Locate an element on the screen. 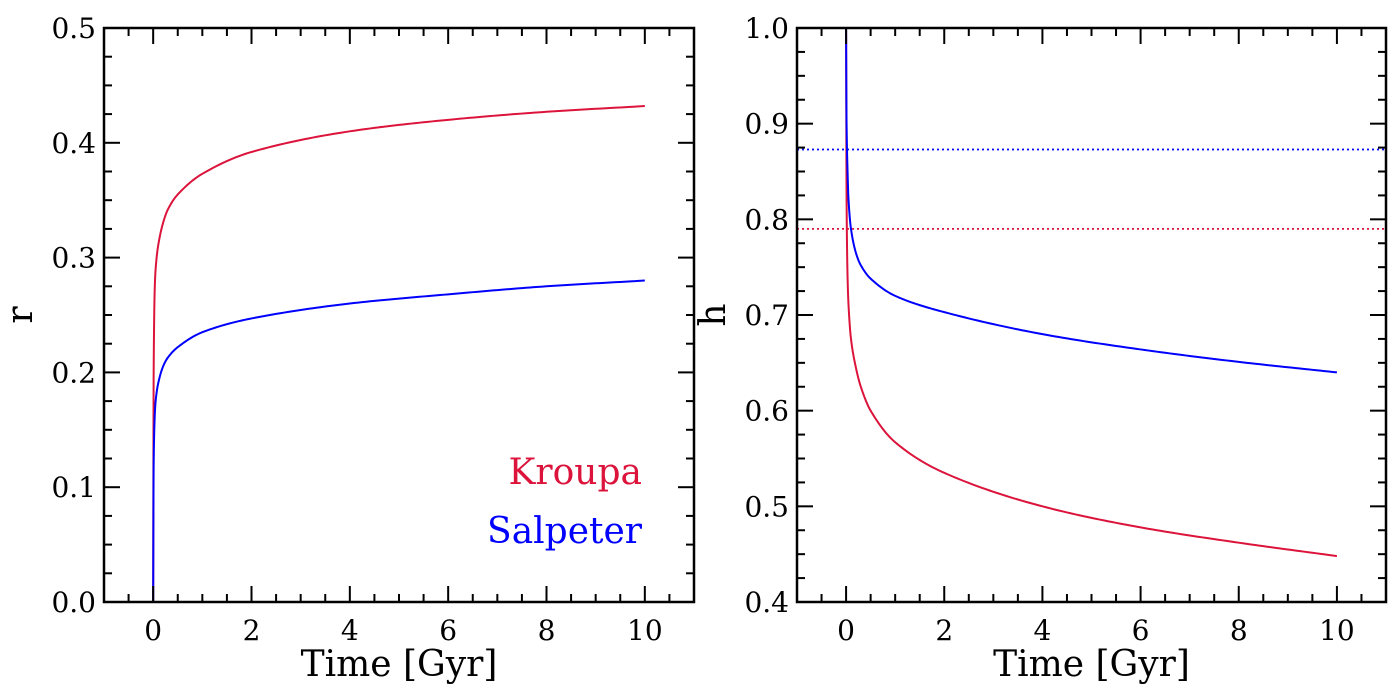  y-tick-label: 1.0 is located at coordinates (766, 28).